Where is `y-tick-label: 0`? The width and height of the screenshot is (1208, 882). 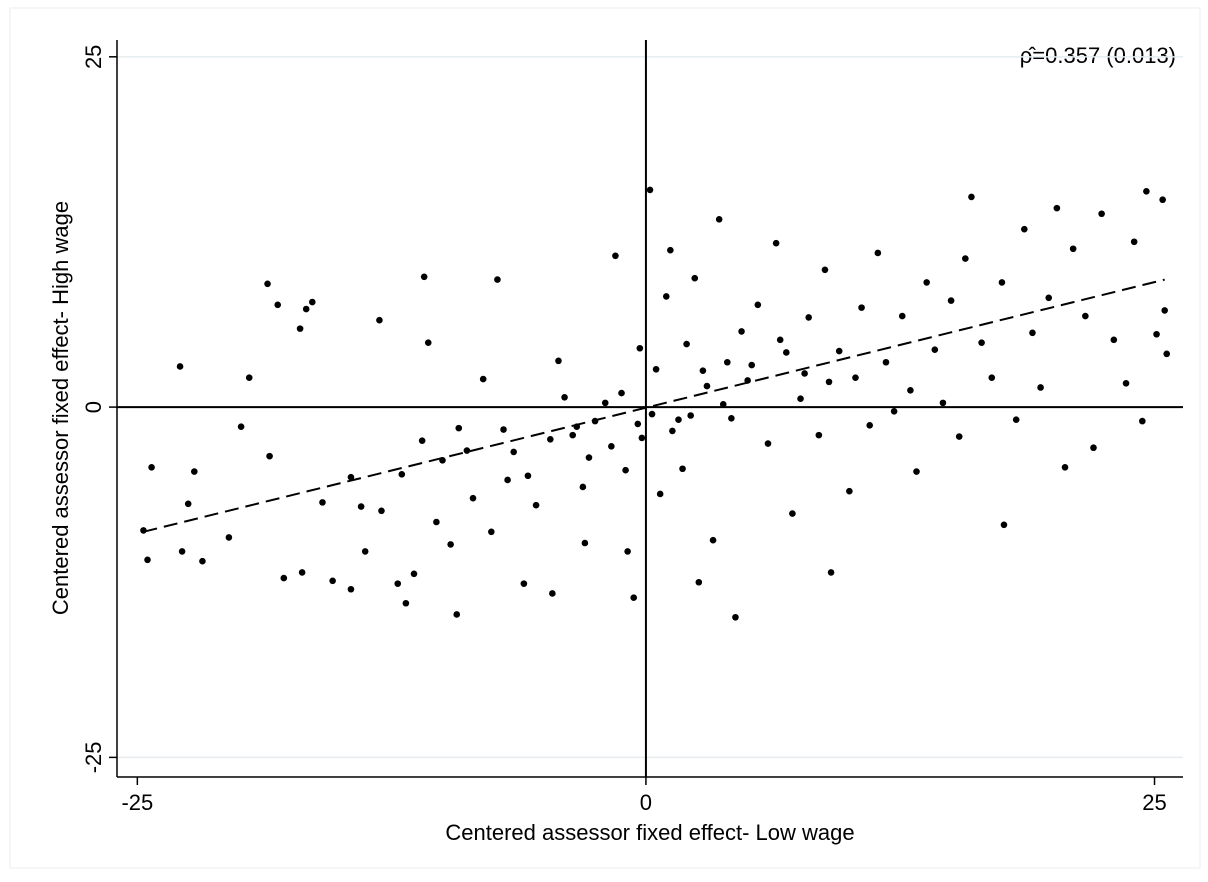
y-tick-label: 0 is located at coordinates (93, 407).